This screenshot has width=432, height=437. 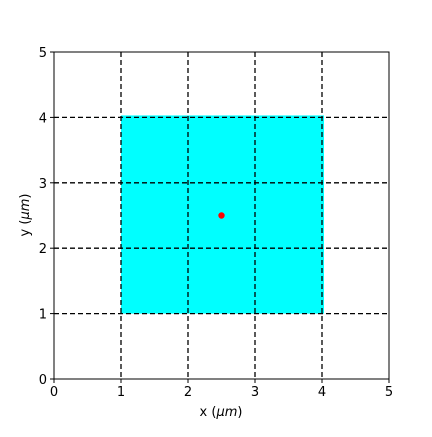 What do you see at coordinates (255, 392) in the screenshot?
I see `x-tick-label-3: 3` at bounding box center [255, 392].